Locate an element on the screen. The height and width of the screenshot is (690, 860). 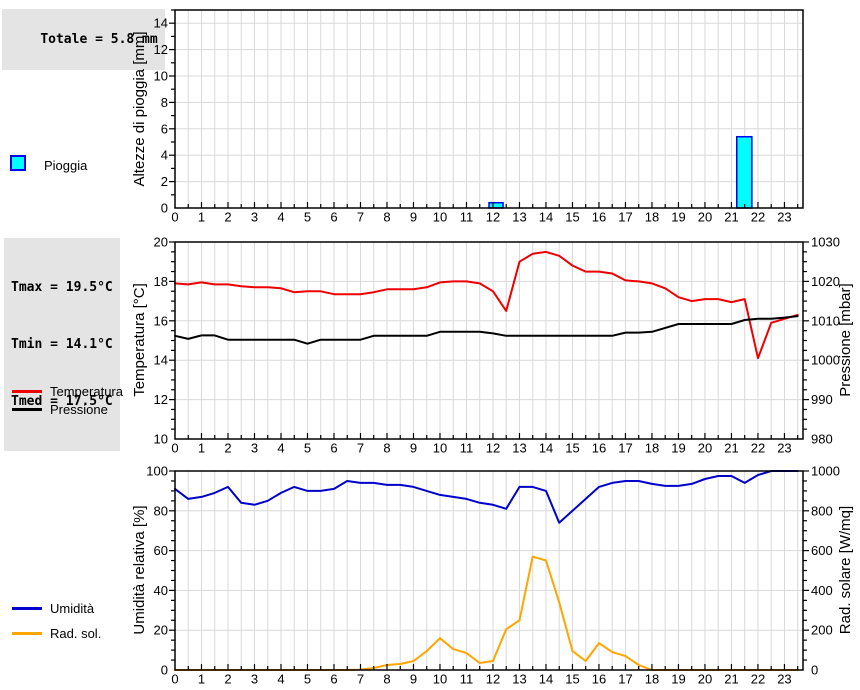
svg-text: 600 is located at coordinates (822, 550).